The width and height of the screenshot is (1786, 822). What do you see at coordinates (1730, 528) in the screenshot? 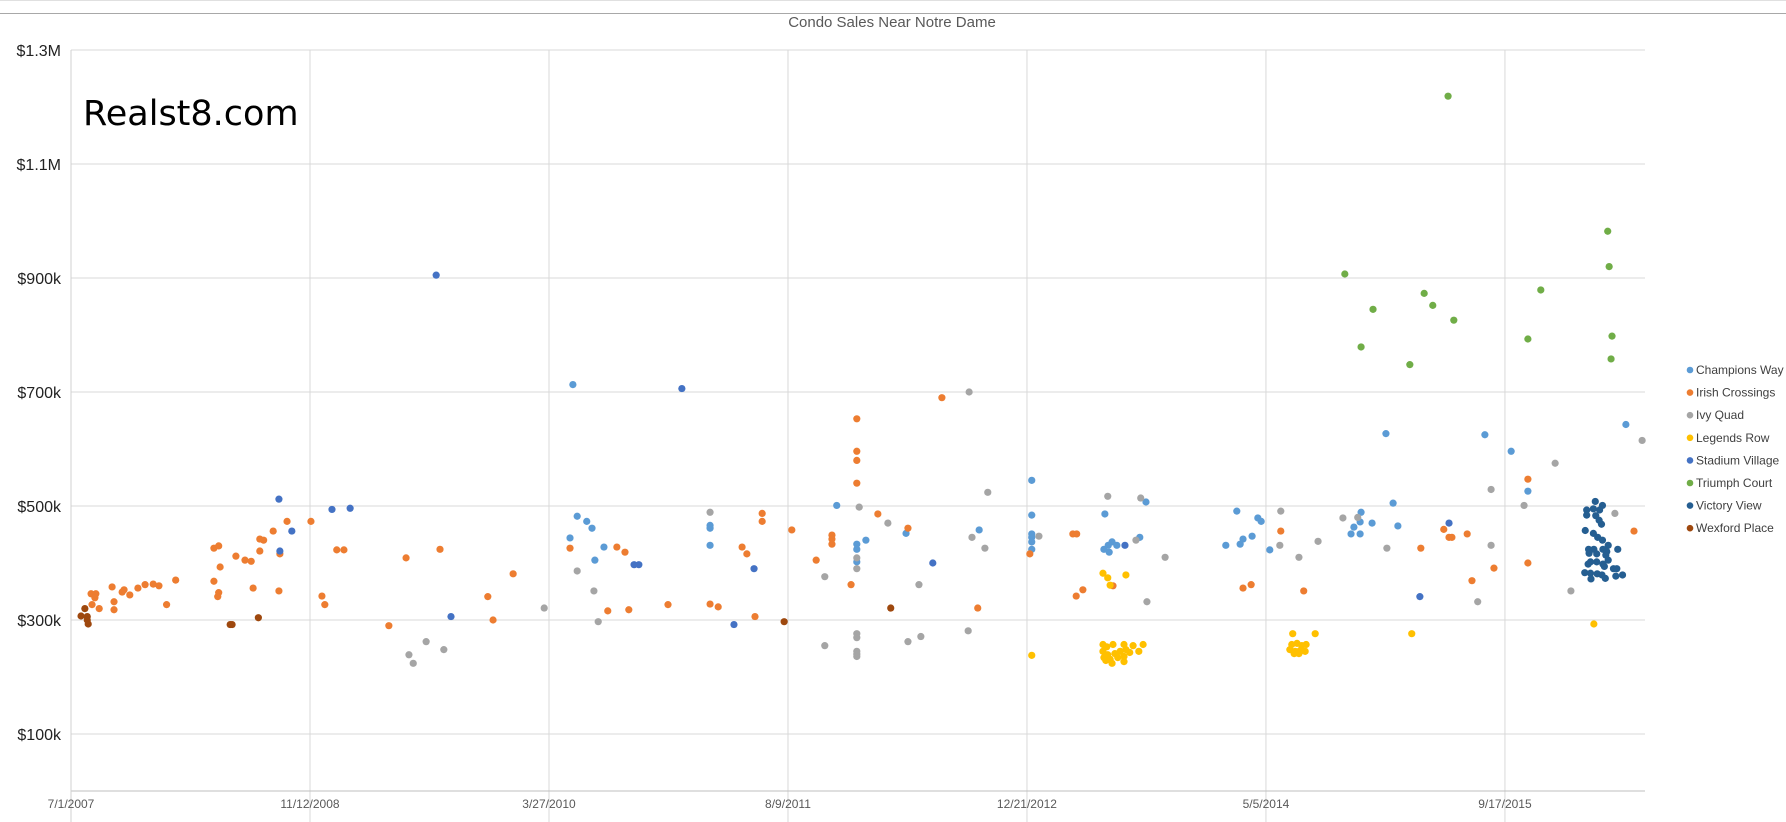
I see `legend-item: Wexford Place` at bounding box center [1730, 528].